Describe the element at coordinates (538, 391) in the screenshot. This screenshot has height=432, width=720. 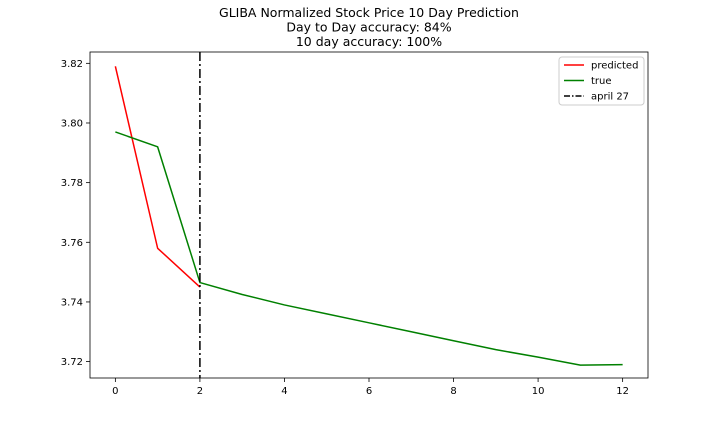
I see `x-tick-label: 10` at that location.